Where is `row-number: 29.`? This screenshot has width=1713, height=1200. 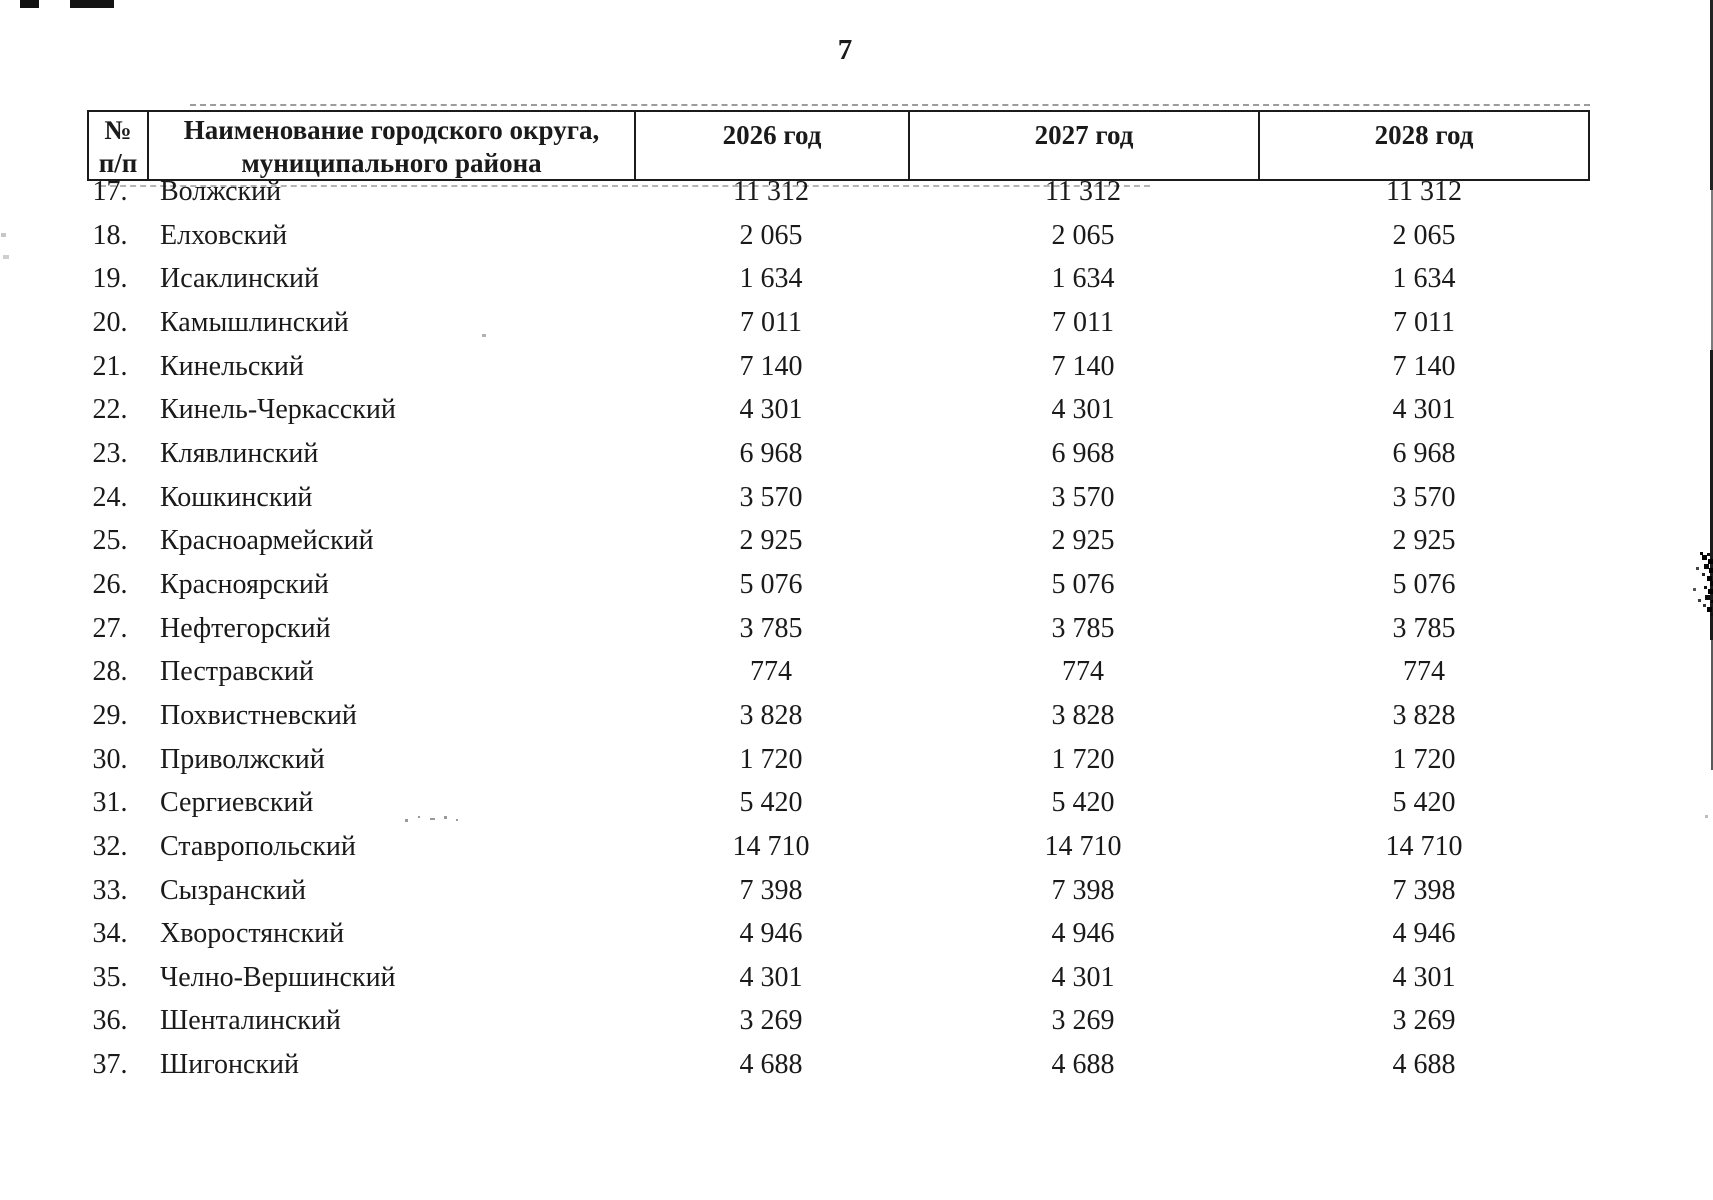 row-number: 29. is located at coordinates (110, 715).